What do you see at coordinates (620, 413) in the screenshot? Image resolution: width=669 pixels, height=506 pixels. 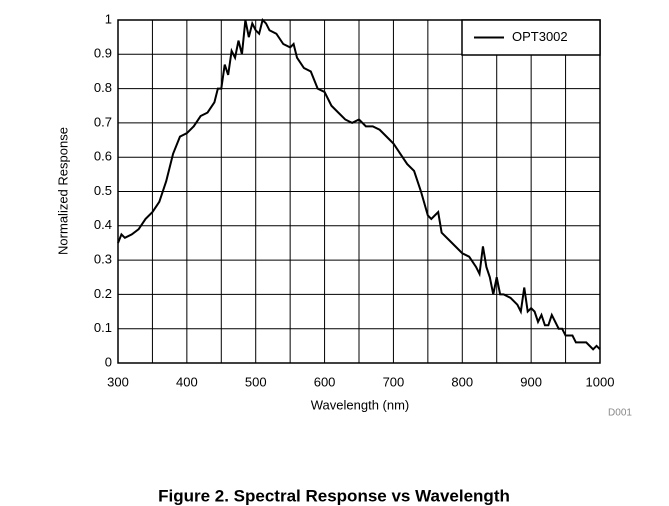 I see `figure-id: D001` at bounding box center [620, 413].